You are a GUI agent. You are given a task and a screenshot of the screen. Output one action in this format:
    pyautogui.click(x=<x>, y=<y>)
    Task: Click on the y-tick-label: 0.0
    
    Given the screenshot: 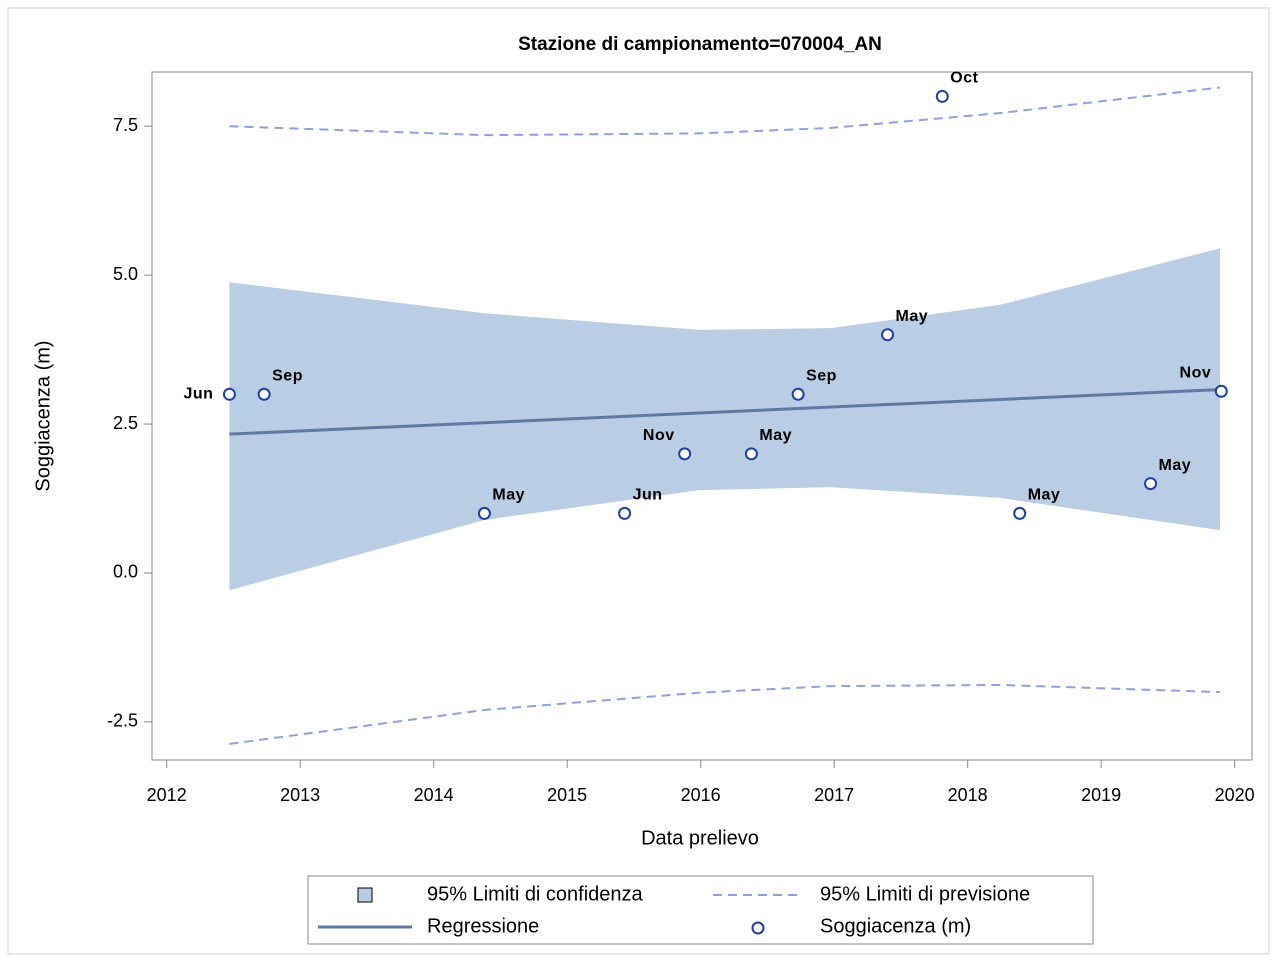 What is the action you would take?
    pyautogui.click(x=125, y=572)
    